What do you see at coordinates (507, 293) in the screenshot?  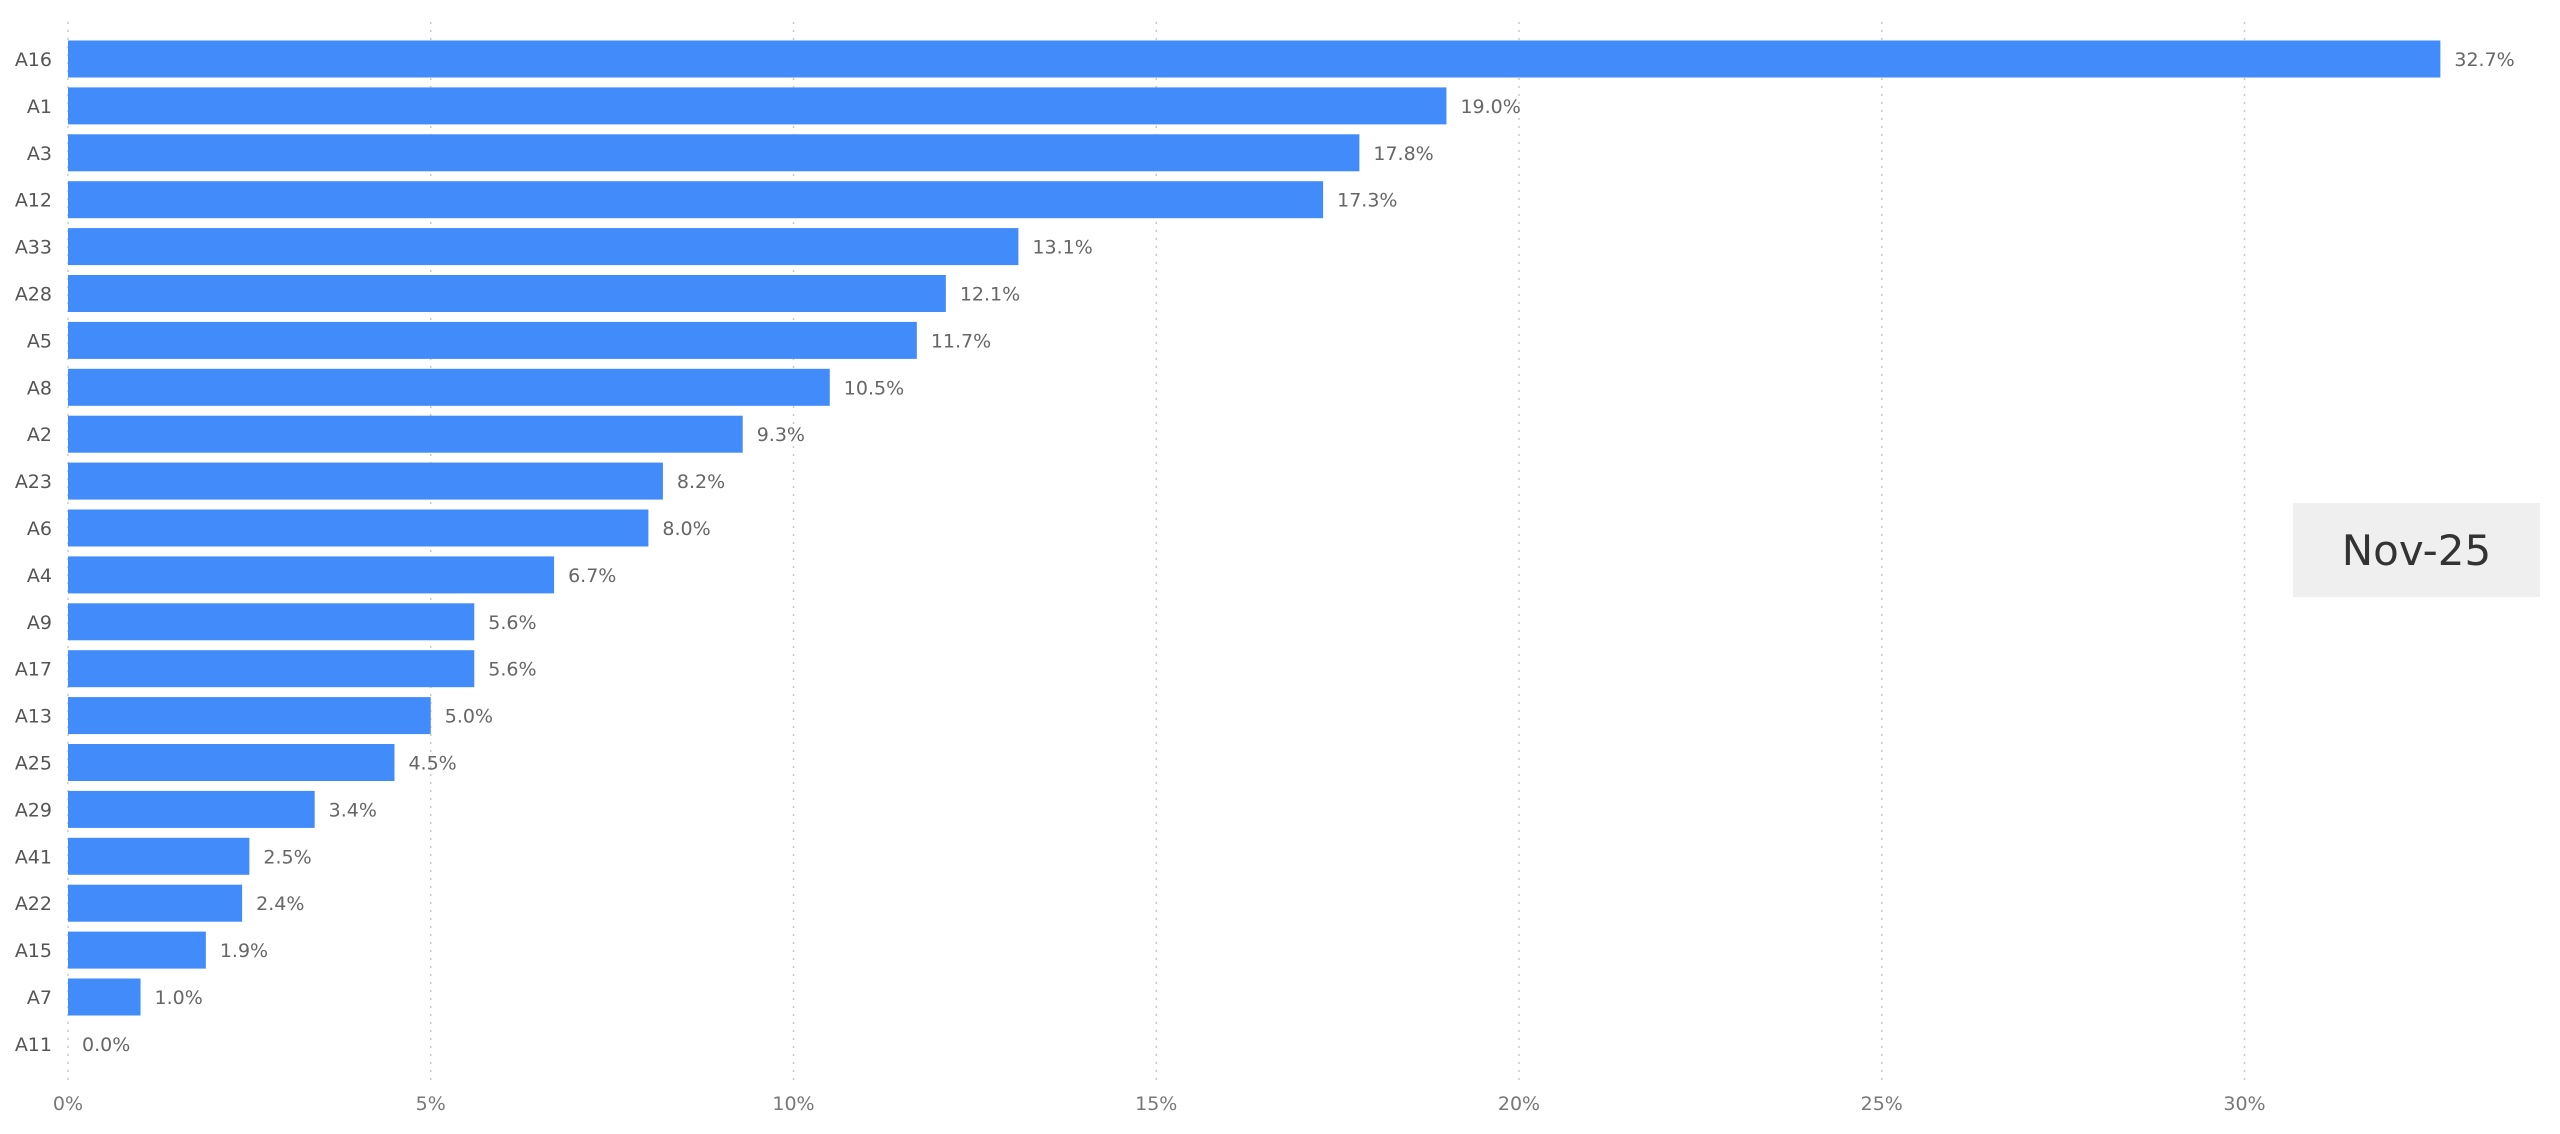 I see `bar-A28` at bounding box center [507, 293].